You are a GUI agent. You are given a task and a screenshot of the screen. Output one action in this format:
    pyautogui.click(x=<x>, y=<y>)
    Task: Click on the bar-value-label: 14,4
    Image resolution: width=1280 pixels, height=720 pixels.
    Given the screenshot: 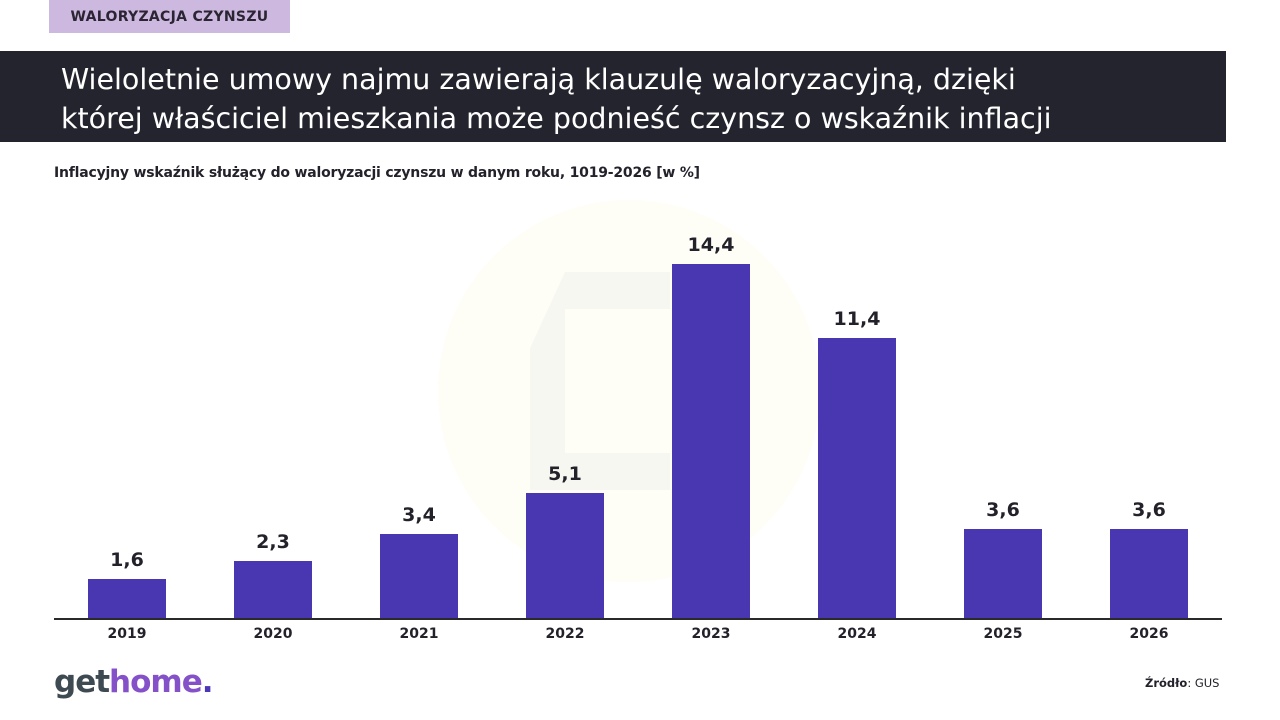 What is the action you would take?
    pyautogui.click(x=711, y=245)
    